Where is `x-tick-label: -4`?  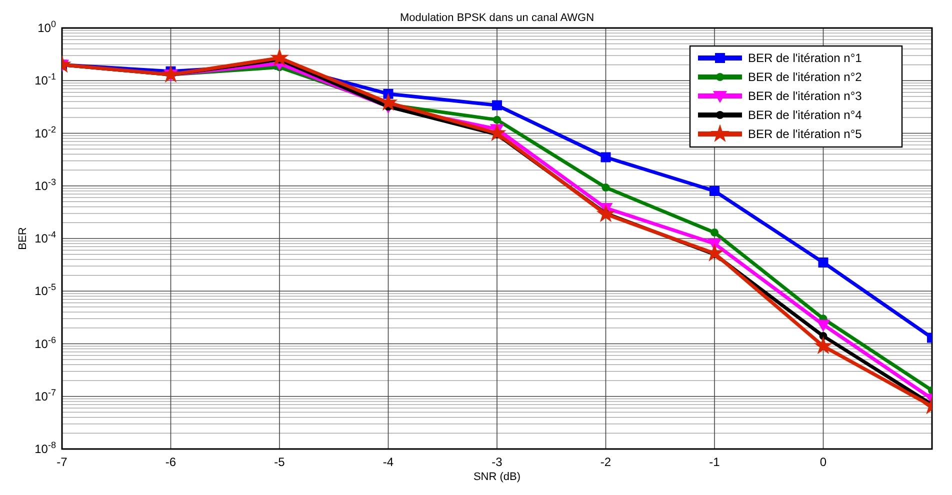 x-tick-label: -4 is located at coordinates (388, 462).